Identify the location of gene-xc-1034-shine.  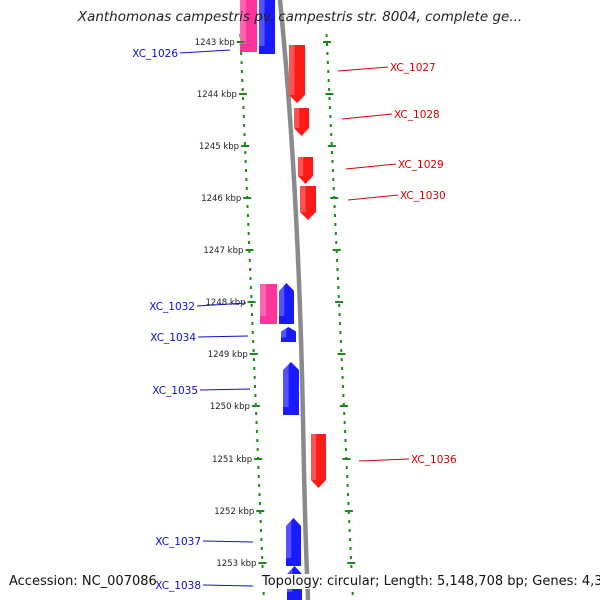
(284, 332).